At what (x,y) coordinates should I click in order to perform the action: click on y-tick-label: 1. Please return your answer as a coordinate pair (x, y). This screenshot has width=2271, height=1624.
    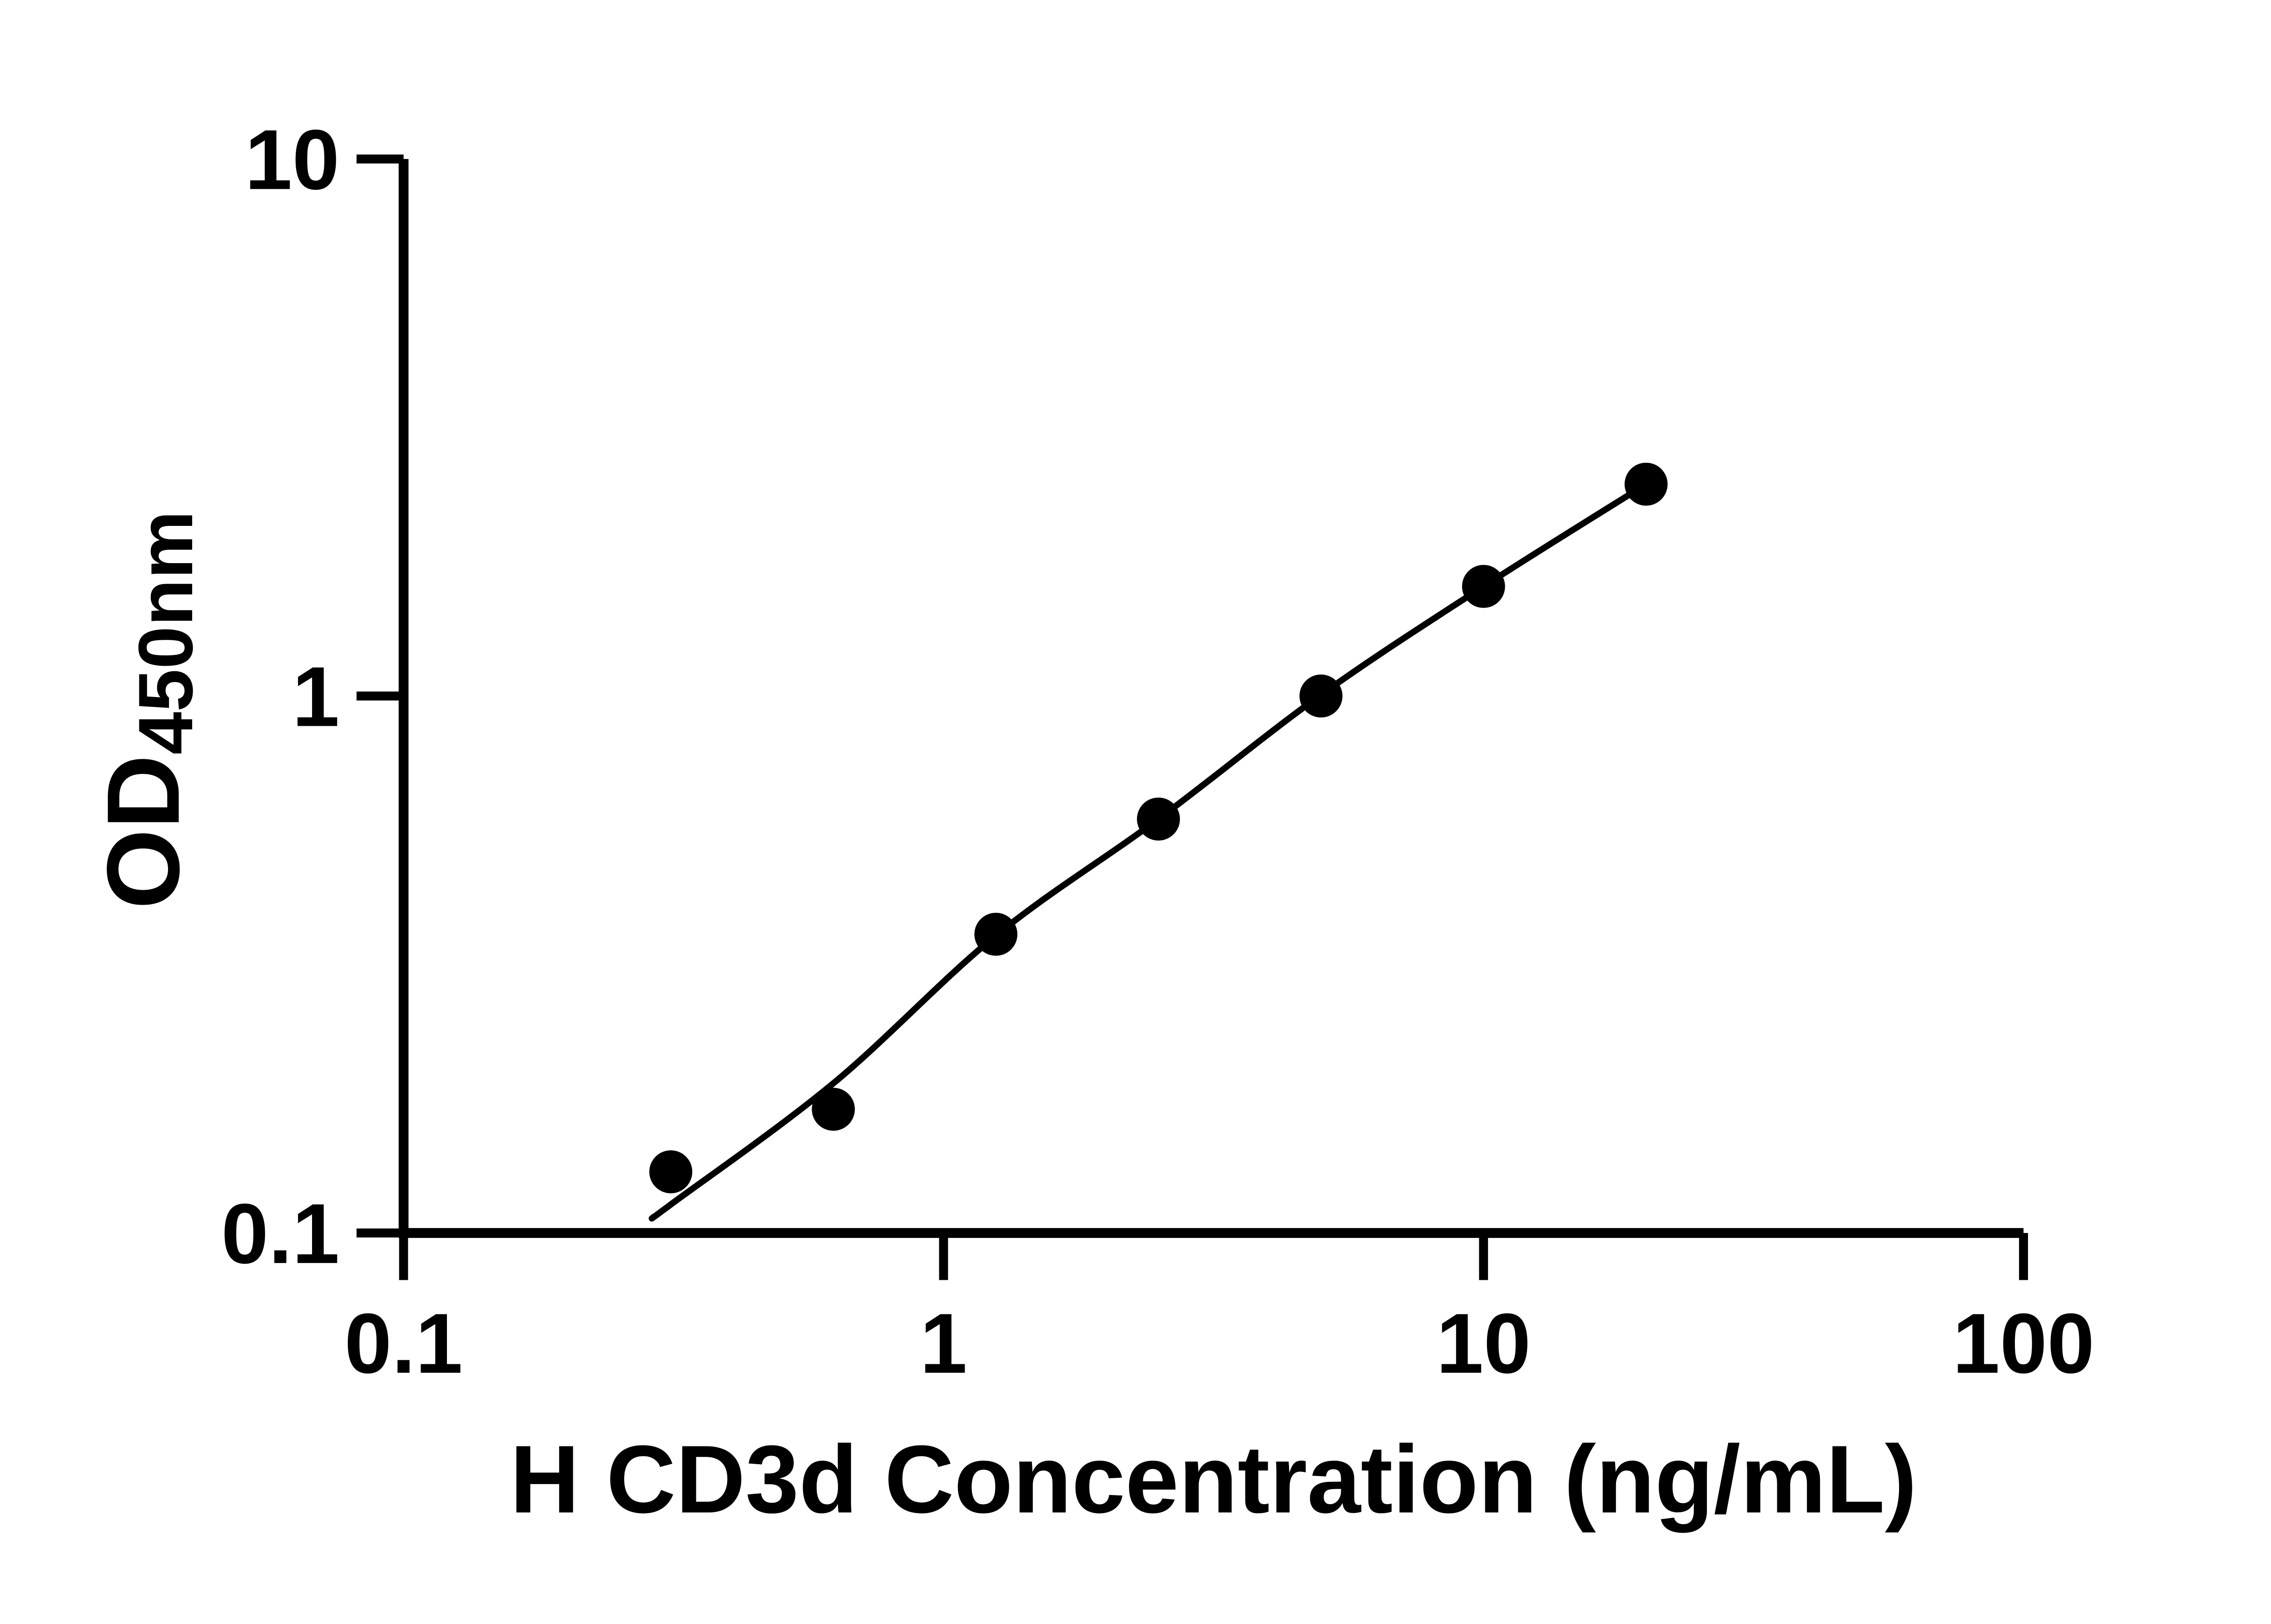
    Looking at the image, I should click on (315, 696).